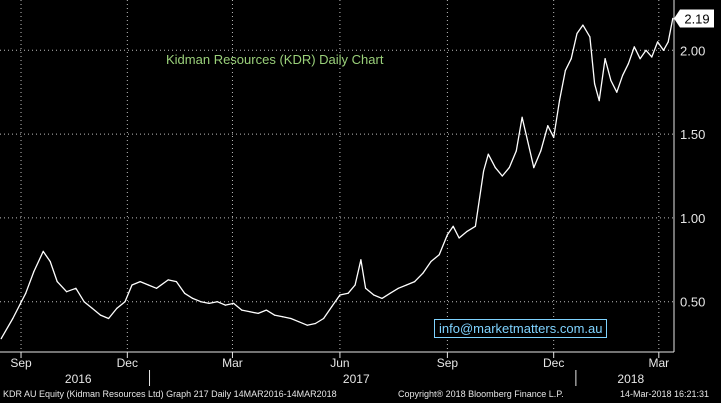 The image size is (721, 403). I want to click on year-label: 2018, so click(630, 379).